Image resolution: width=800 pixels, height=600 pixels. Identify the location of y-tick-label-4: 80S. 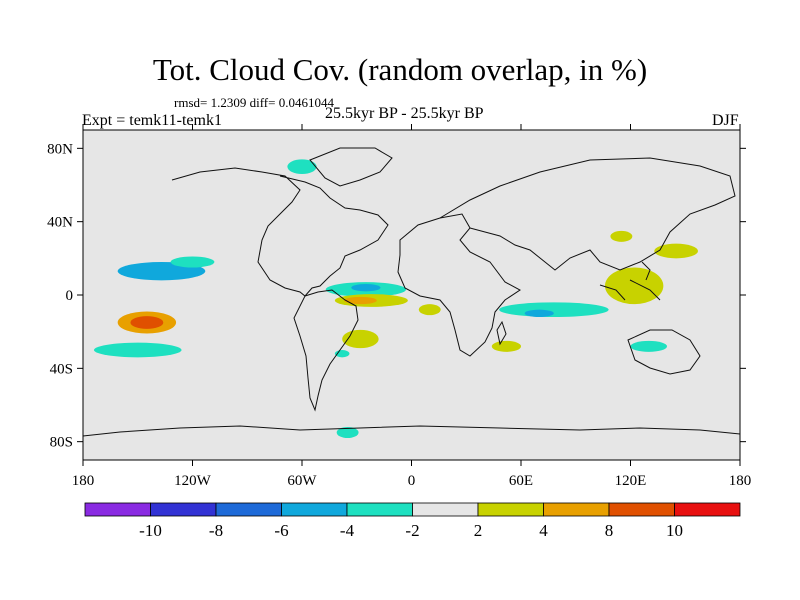
(61, 443).